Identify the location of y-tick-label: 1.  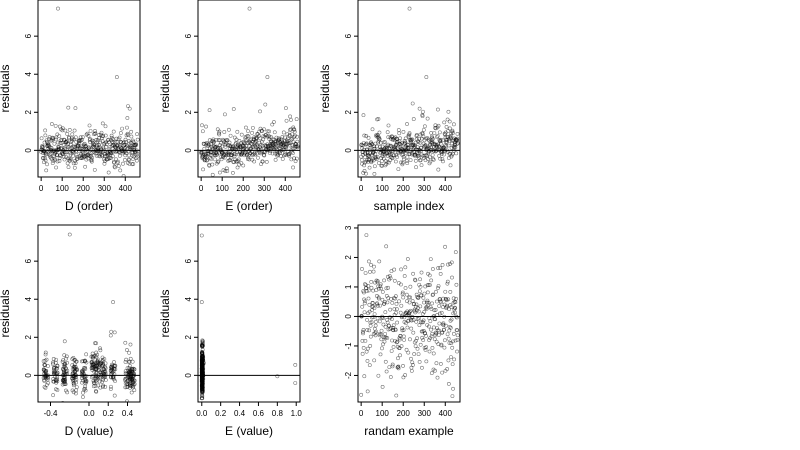
(348, 286).